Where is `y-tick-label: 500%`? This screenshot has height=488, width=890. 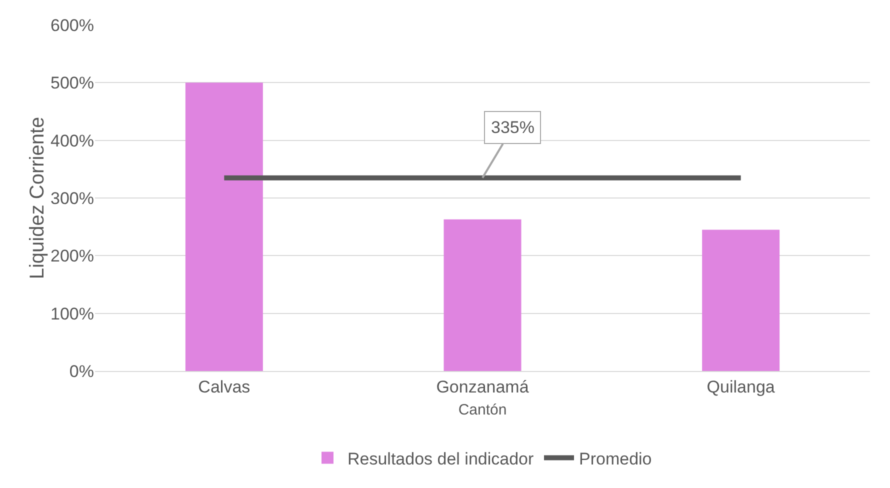
y-tick-label: 500% is located at coordinates (72, 83).